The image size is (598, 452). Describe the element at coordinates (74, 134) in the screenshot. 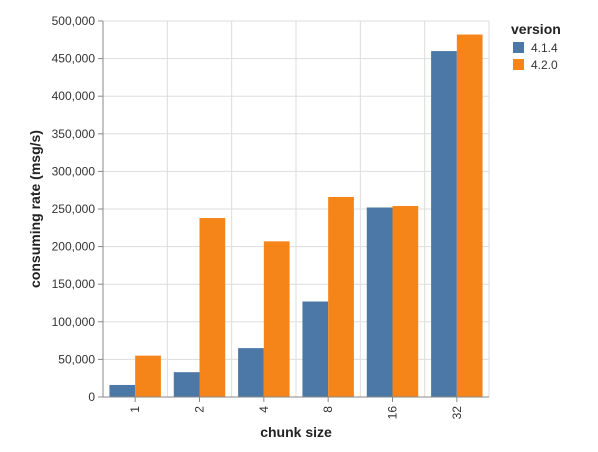

I see `y-tick-label: 350,000` at that location.